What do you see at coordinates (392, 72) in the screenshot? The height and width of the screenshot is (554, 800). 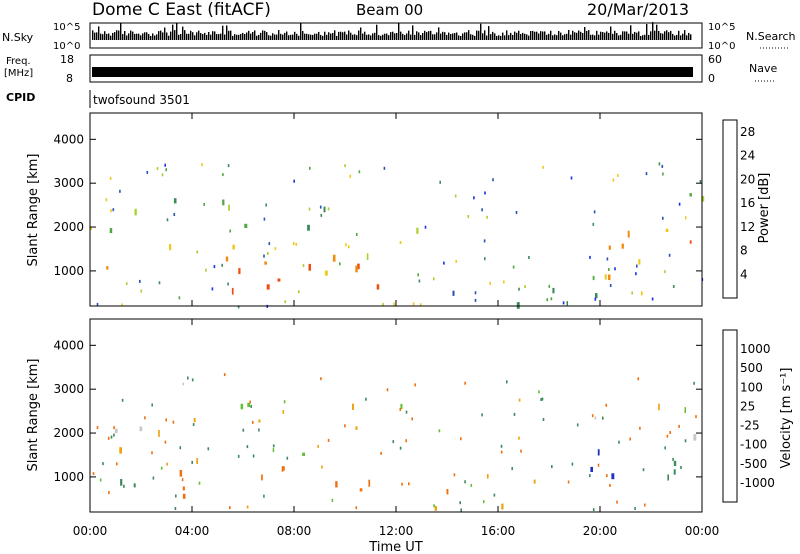 I see `freq-trace` at bounding box center [392, 72].